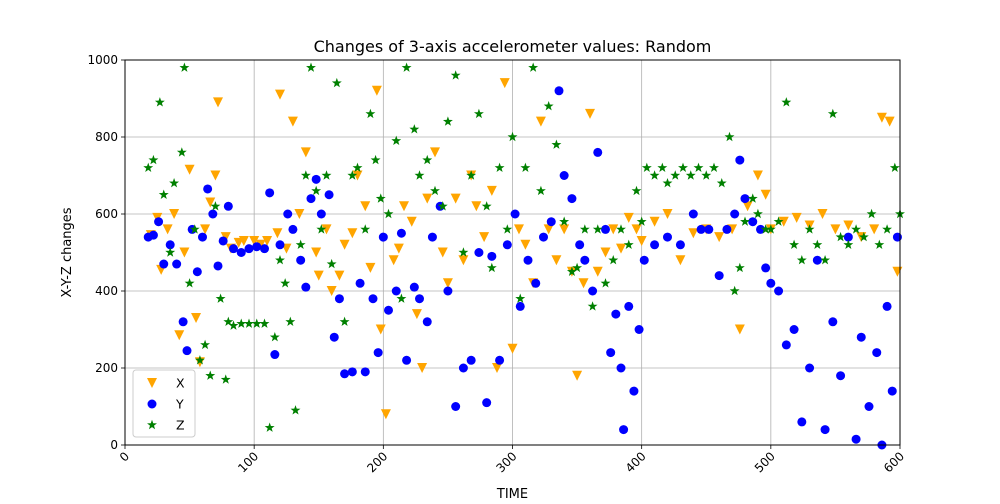 Image resolution: width=1000 pixels, height=504 pixels. I want to click on legend: XYZ, so click(164, 403).